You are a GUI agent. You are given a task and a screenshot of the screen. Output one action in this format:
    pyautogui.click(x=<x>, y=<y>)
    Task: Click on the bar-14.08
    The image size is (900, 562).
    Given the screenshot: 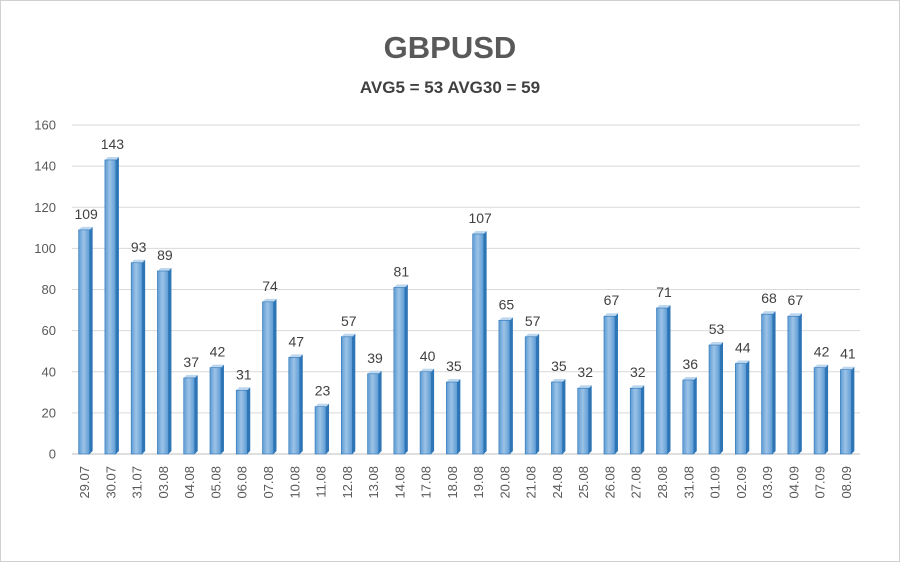 What is the action you would take?
    pyautogui.click(x=400, y=369)
    